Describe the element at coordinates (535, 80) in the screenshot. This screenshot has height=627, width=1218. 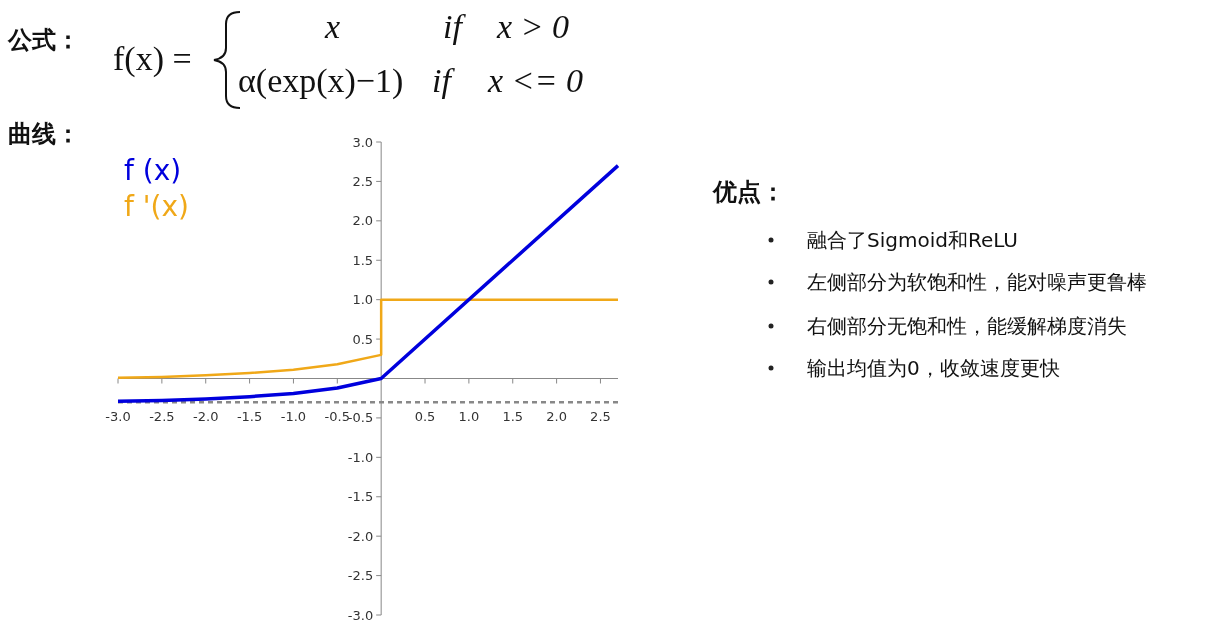
I see `text: x <= 0` at that location.